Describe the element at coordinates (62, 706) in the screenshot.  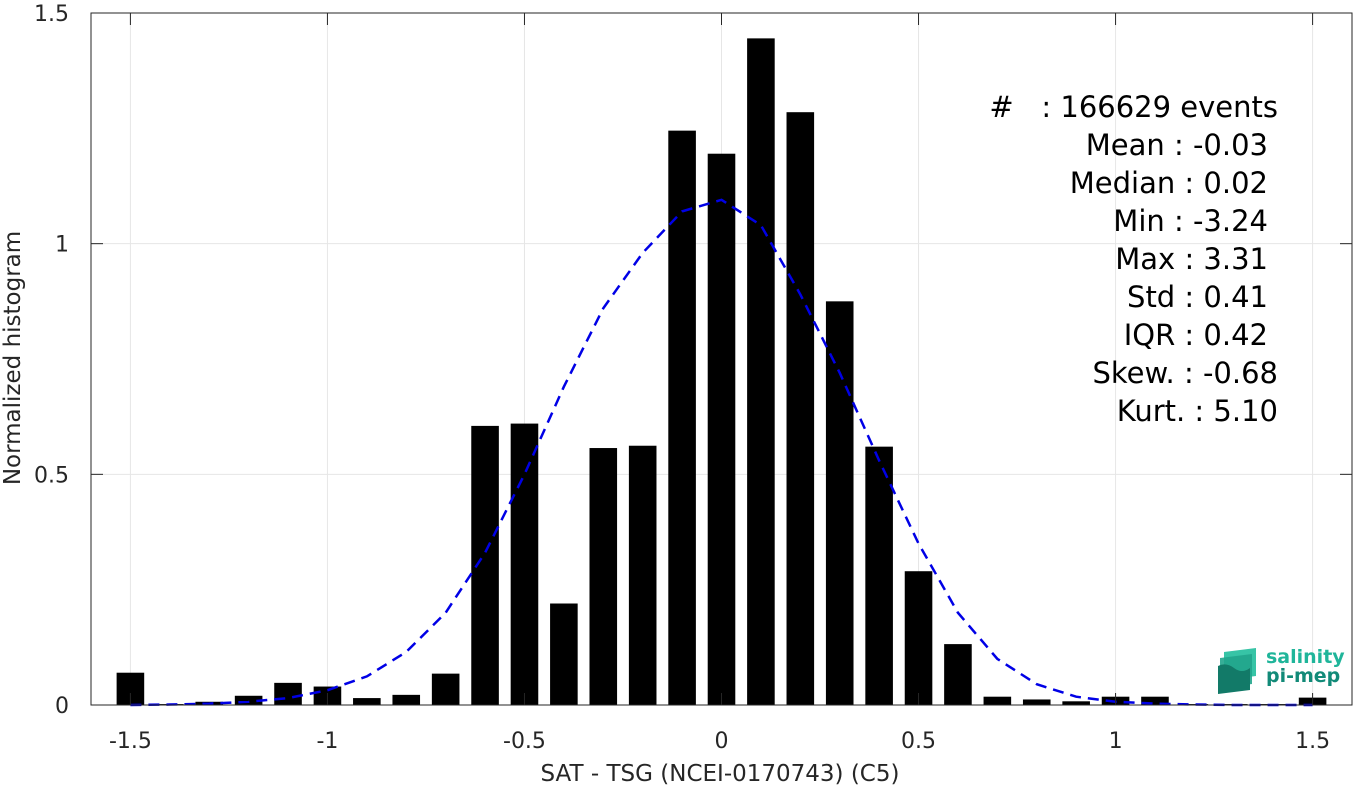
I see `y-tick-label: 0` at that location.